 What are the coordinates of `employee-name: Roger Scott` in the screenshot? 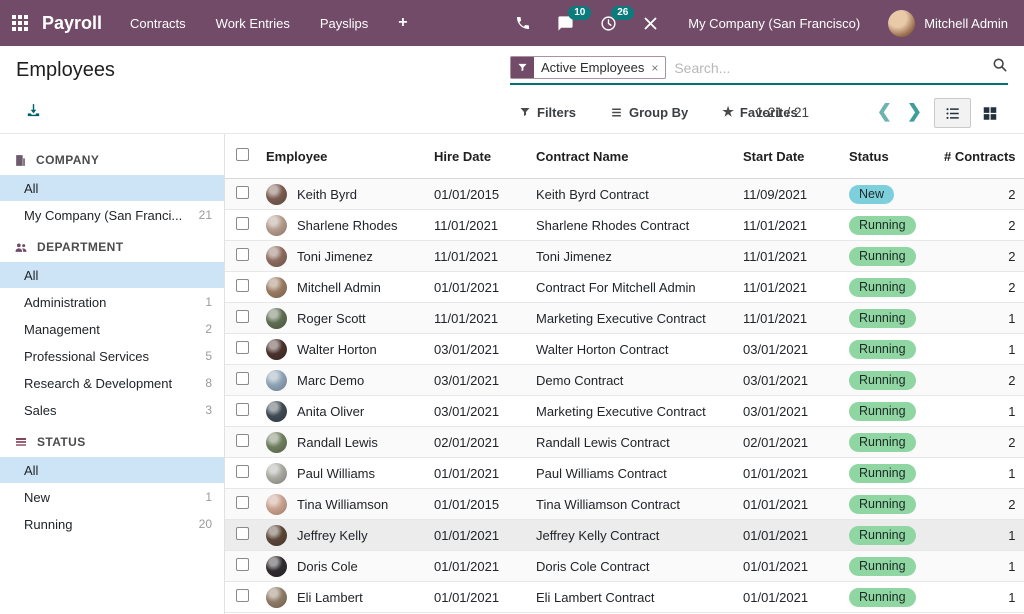 It's located at (331, 318).